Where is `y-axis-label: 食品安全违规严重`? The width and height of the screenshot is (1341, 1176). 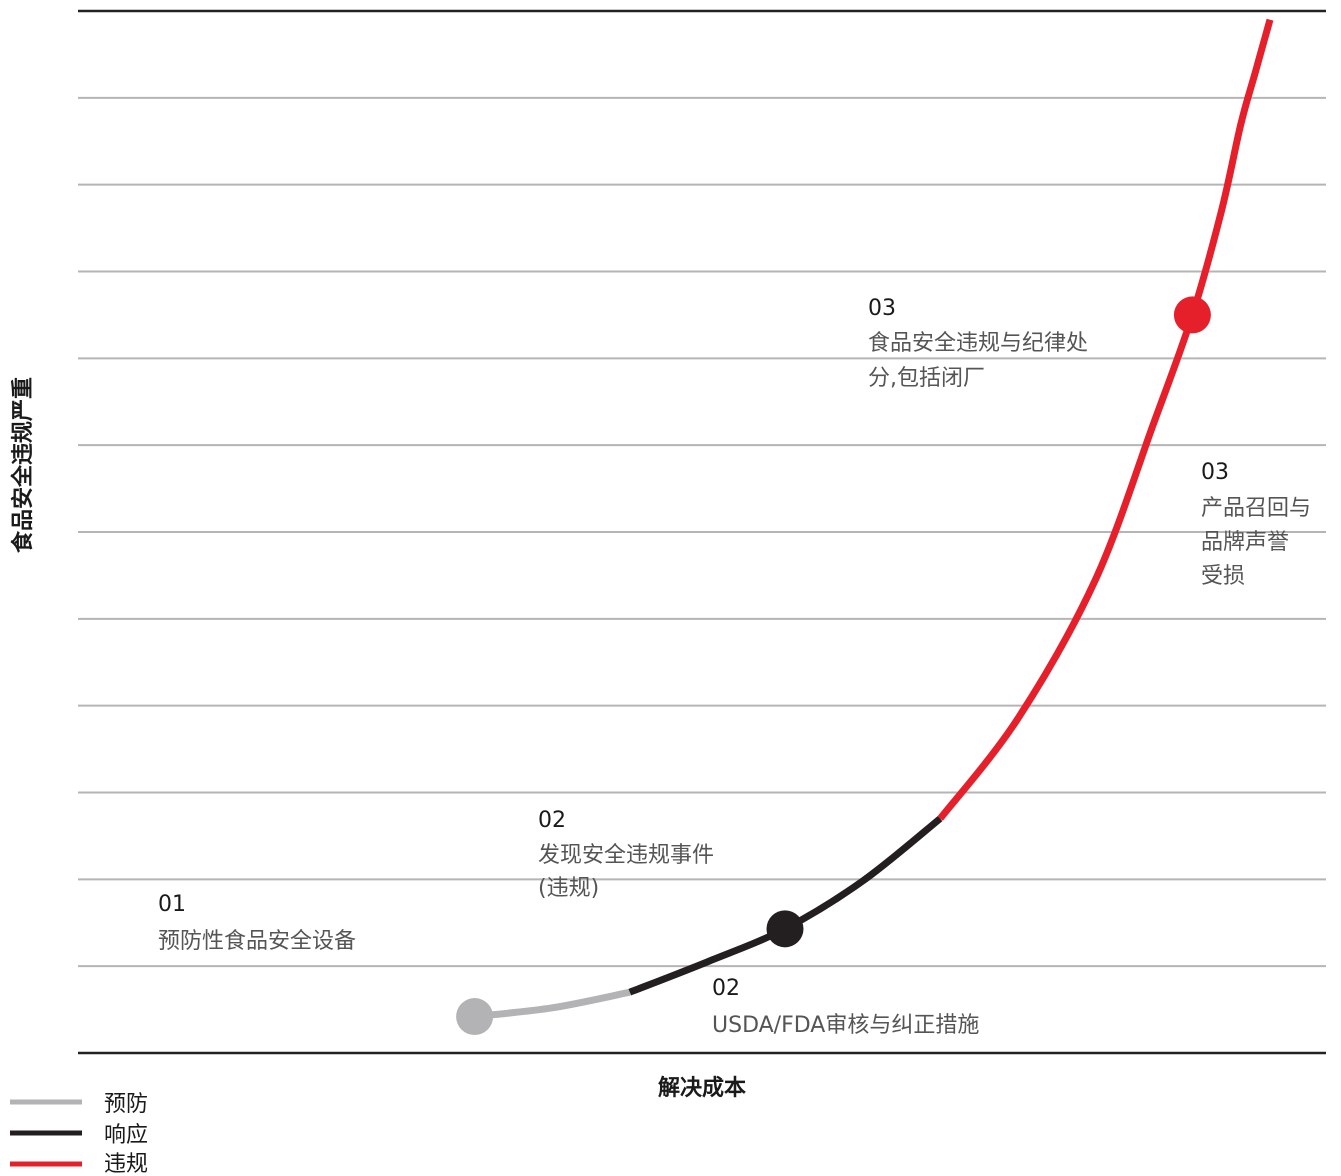 y-axis-label: 食品安全违规严重 is located at coordinates (23, 465).